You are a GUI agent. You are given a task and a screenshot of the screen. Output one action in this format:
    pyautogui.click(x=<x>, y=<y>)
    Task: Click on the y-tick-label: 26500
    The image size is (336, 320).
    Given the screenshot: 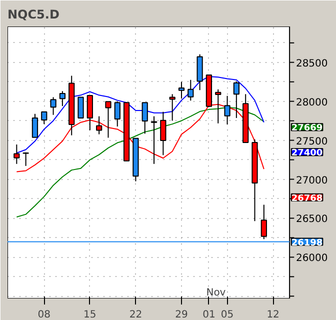 What is the action you would take?
    pyautogui.click(x=312, y=220)
    